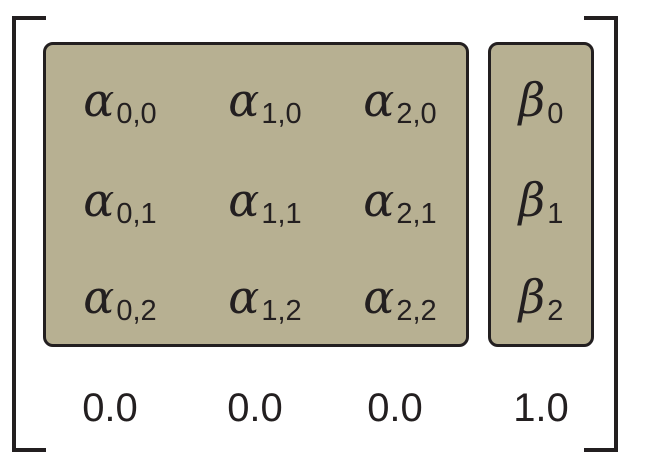 Image resolution: width=646 pixels, height=466 pixels. What do you see at coordinates (416, 113) in the screenshot?
I see `alpha-subscript: 2,0` at bounding box center [416, 113].